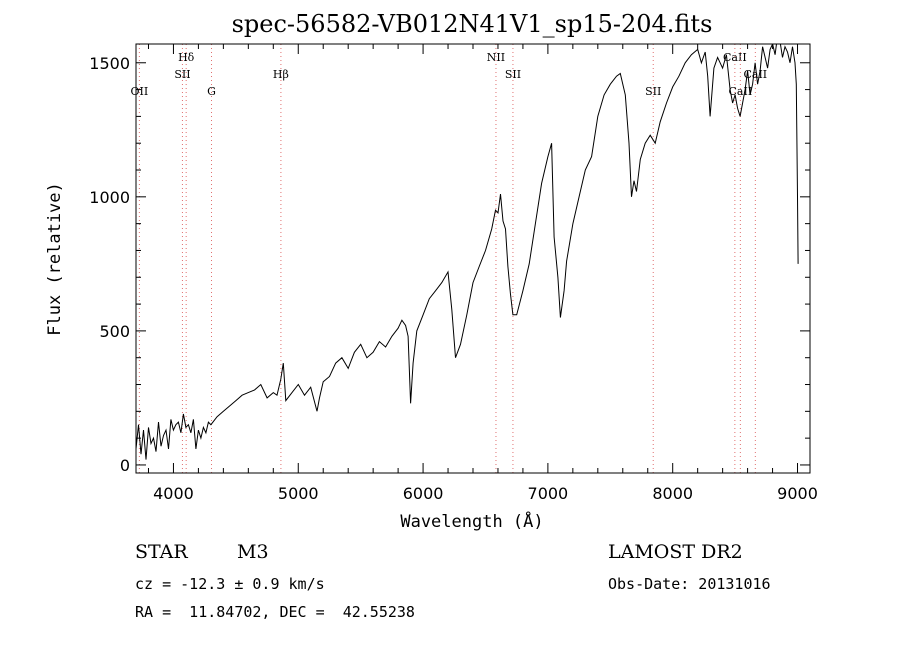 The height and width of the screenshot is (650, 900). What do you see at coordinates (472, 24) in the screenshot?
I see `chart-title: spec-56582-VB012N41V1_sp15-204.fits` at bounding box center [472, 24].